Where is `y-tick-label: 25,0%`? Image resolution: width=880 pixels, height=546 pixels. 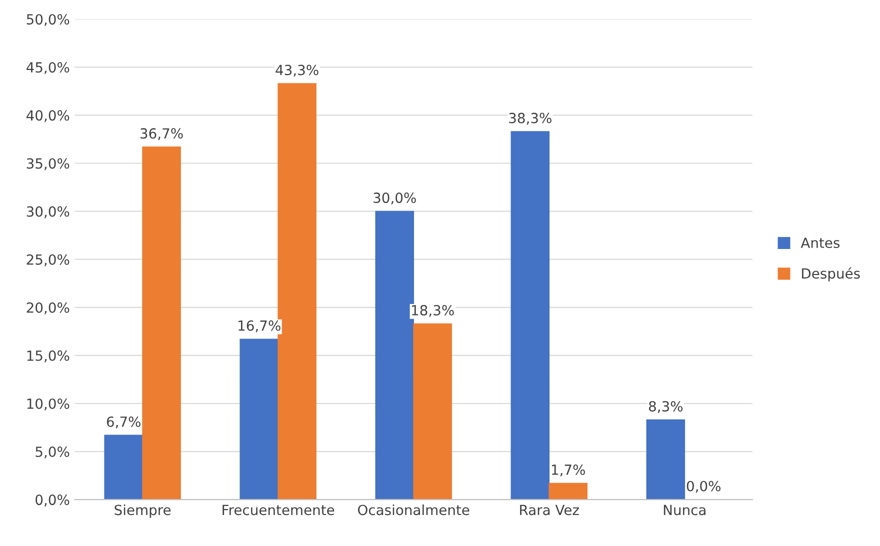 y-tick-label: 25,0% is located at coordinates (48, 260).